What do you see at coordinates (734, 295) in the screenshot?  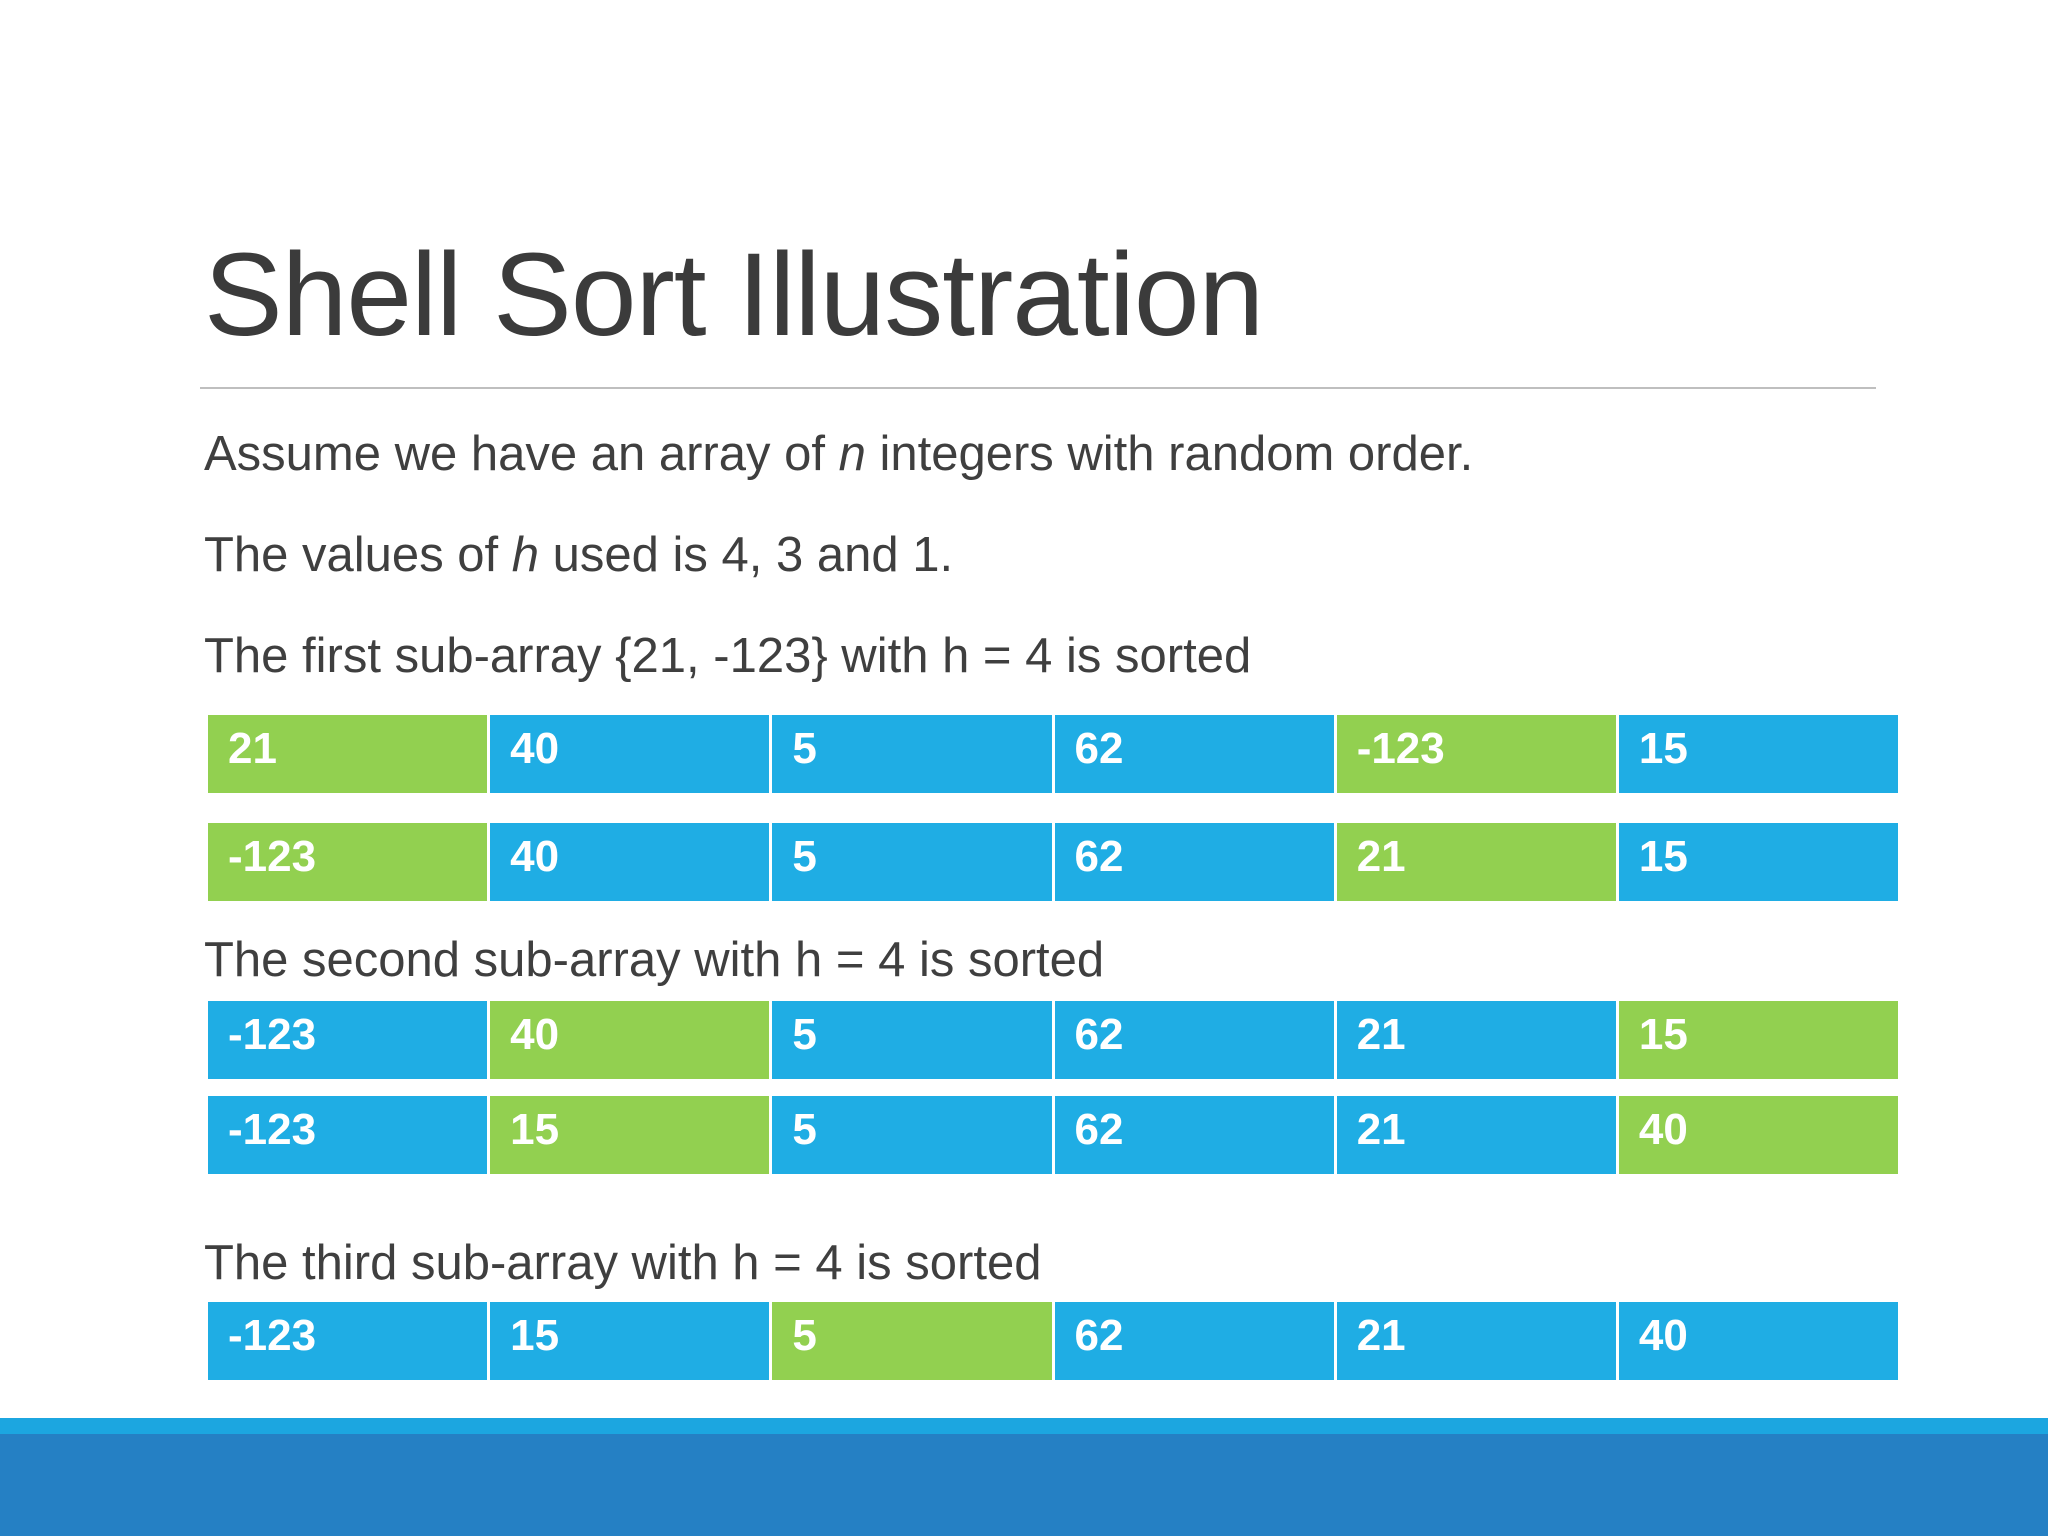 I see `slide-title: Shell Sort Illustration` at bounding box center [734, 295].